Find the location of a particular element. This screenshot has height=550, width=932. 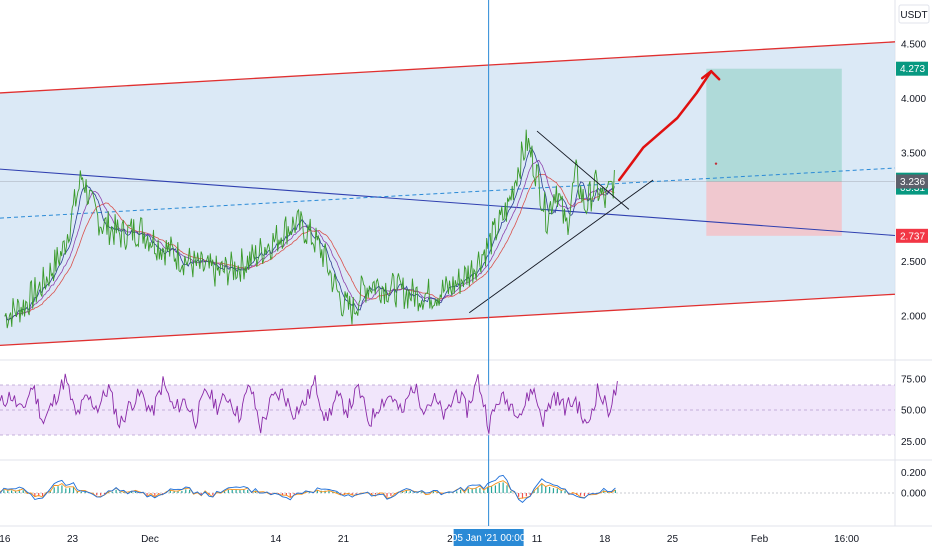

time-tick-label: 23 is located at coordinates (73, 539).